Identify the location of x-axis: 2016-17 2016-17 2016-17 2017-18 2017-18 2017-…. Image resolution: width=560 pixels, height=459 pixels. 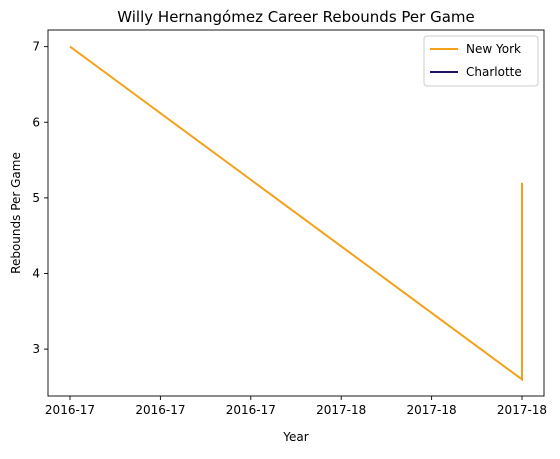
(296, 406).